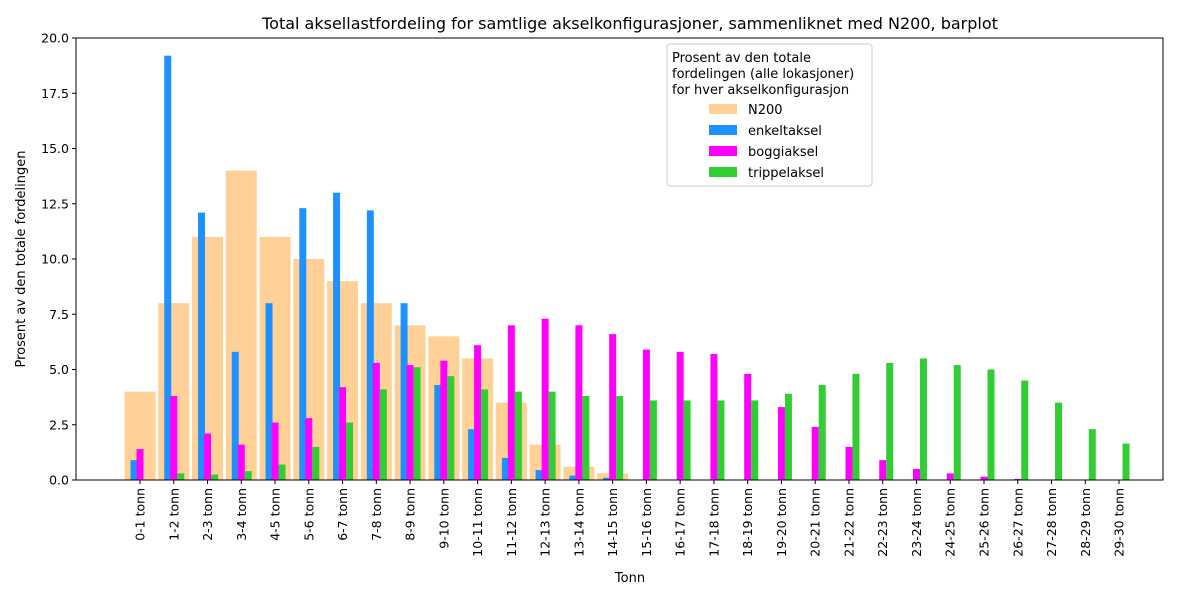 This screenshot has width=1200, height=600. What do you see at coordinates (723, 151) in the screenshot?
I see `legend-swatch-boggiaksel` at bounding box center [723, 151].